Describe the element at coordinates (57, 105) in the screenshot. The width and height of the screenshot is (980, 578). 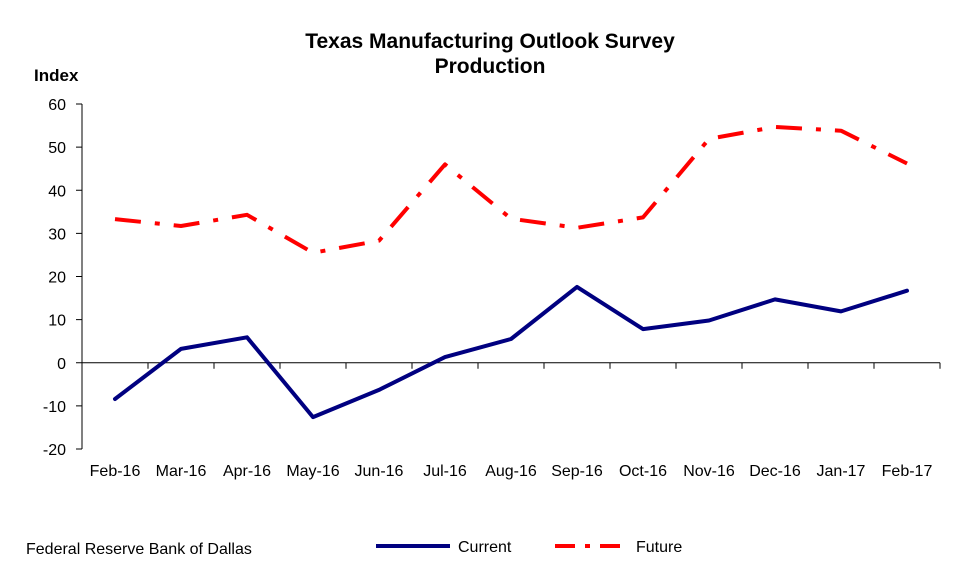
I see `y-tick-label: 60` at that location.